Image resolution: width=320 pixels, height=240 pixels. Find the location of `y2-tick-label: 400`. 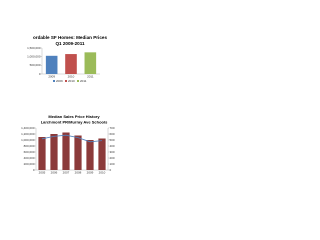

y2-tick-label: 400 is located at coordinates (112, 146).